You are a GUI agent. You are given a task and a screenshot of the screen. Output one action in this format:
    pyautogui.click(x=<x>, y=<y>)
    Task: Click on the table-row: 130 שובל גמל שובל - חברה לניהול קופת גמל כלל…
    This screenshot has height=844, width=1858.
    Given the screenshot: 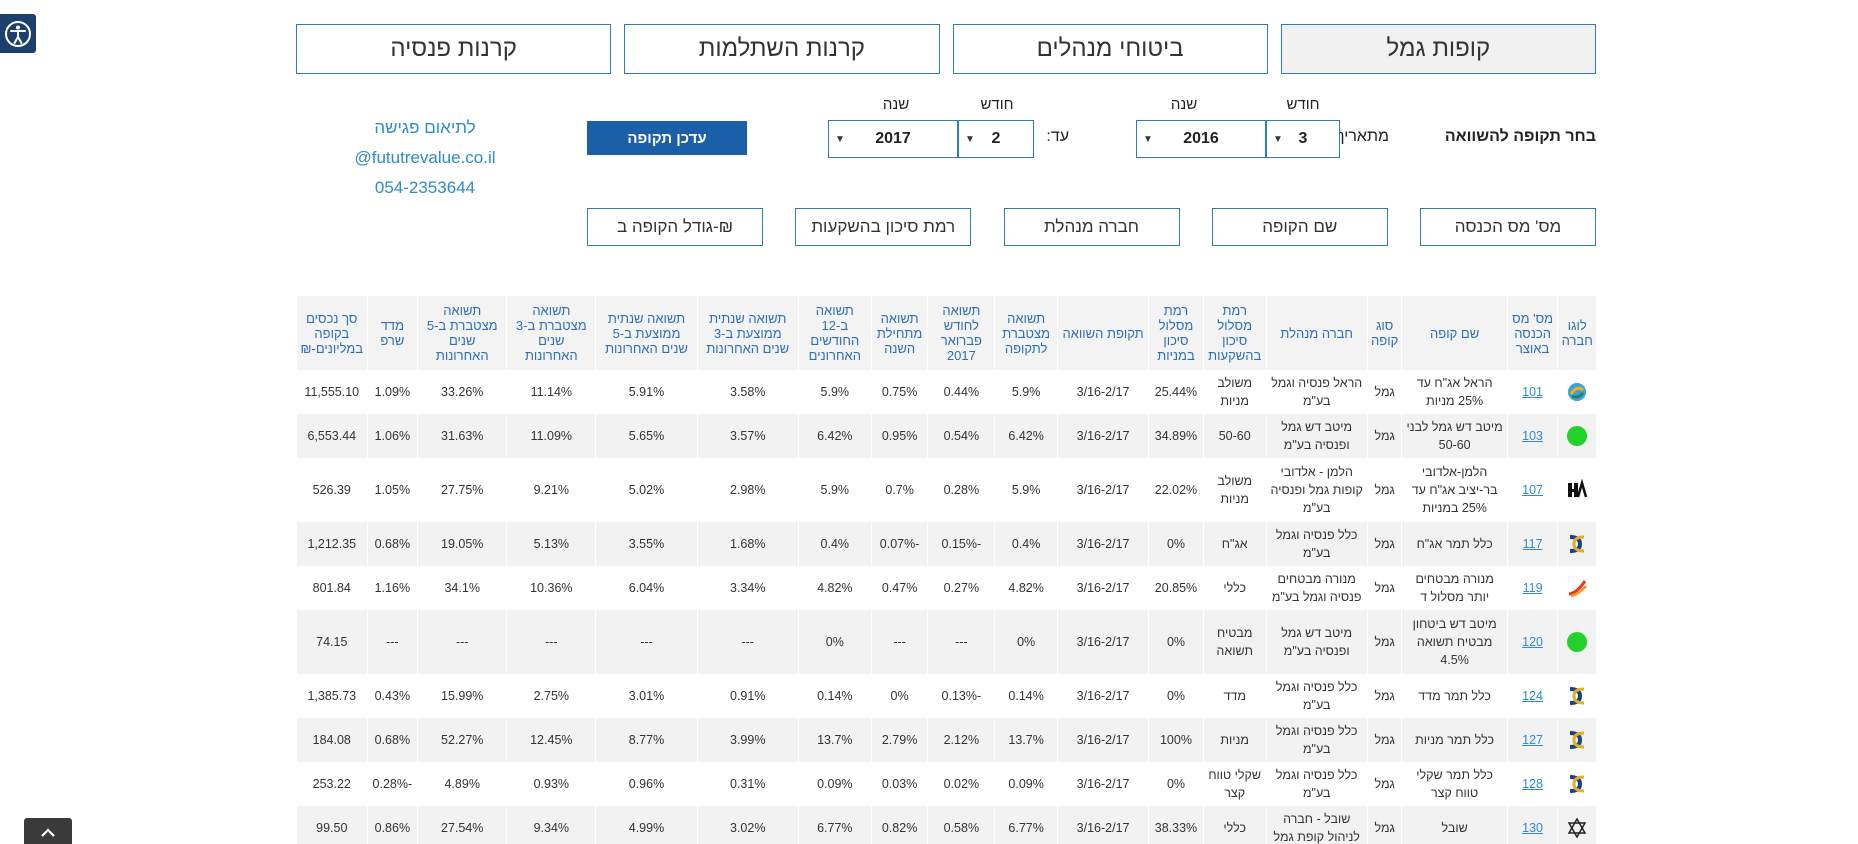 What is the action you would take?
    pyautogui.click(x=946, y=825)
    